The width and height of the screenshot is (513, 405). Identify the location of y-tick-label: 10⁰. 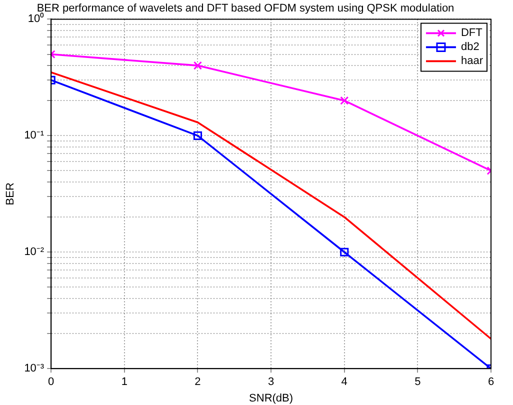
(36, 19).